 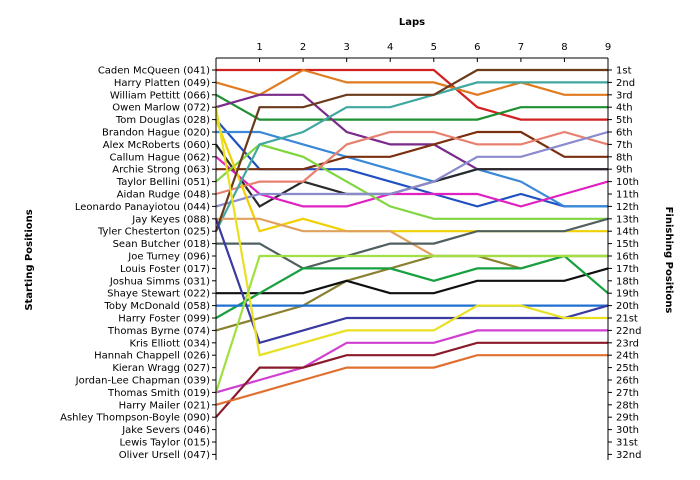 I want to click on x-tick-label: 7, so click(x=521, y=47).